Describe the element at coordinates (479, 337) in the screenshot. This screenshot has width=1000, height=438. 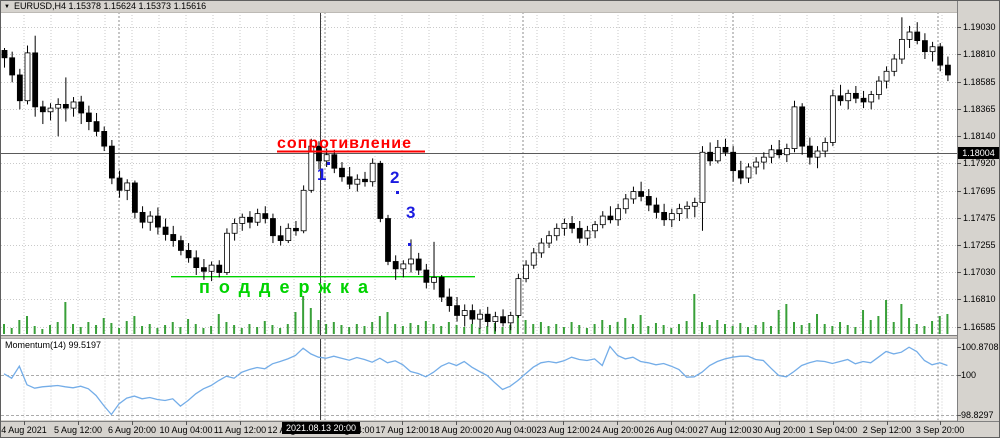
I see `pane-separator` at that location.